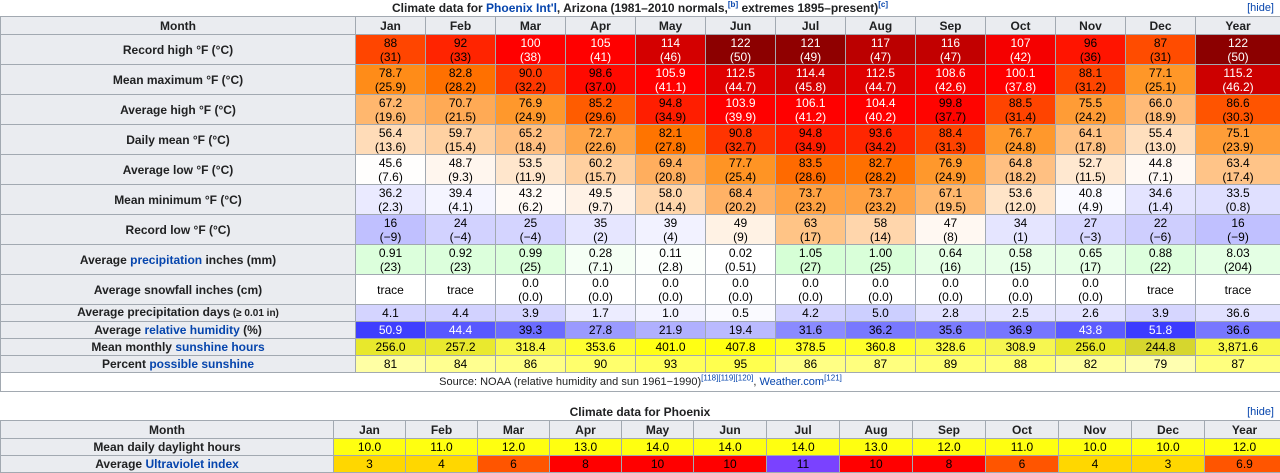 The width and height of the screenshot is (1280, 473). What do you see at coordinates (881, 200) in the screenshot?
I see `data-cell: 73.7(23.2)` at bounding box center [881, 200].